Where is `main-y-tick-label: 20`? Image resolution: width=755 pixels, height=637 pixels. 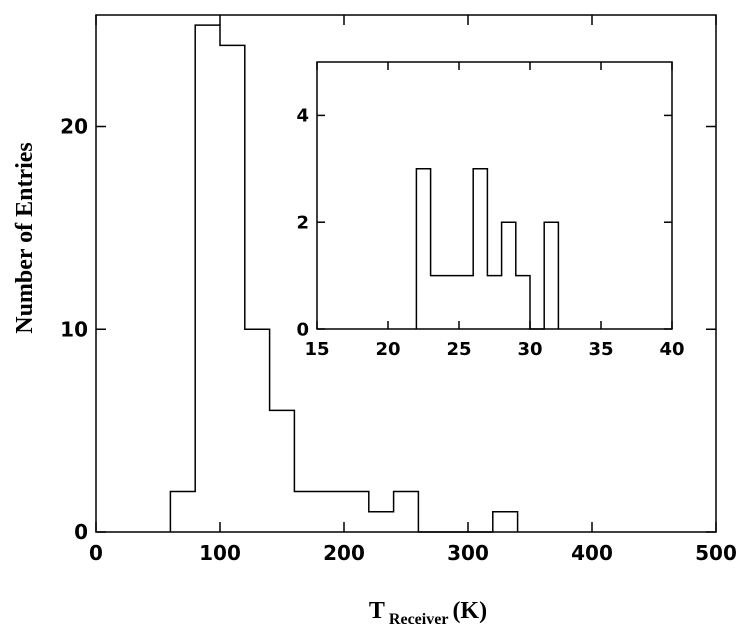
main-y-tick-label: 20 is located at coordinates (74, 127).